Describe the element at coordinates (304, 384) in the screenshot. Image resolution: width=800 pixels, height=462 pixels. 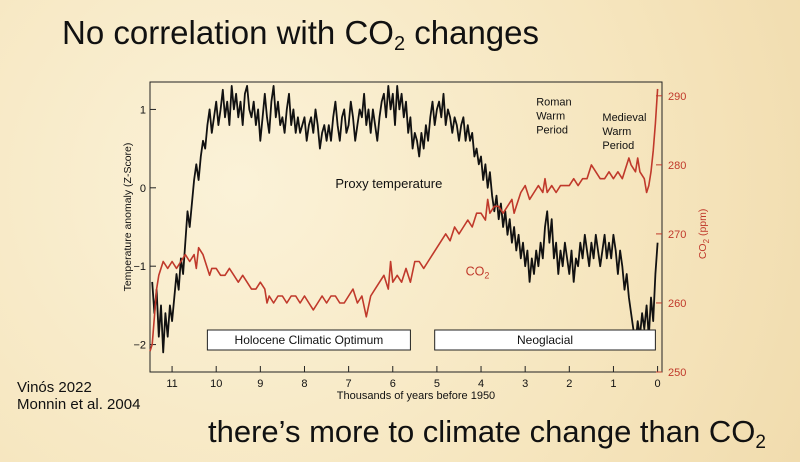
I see `x-tick-label: 8` at that location.